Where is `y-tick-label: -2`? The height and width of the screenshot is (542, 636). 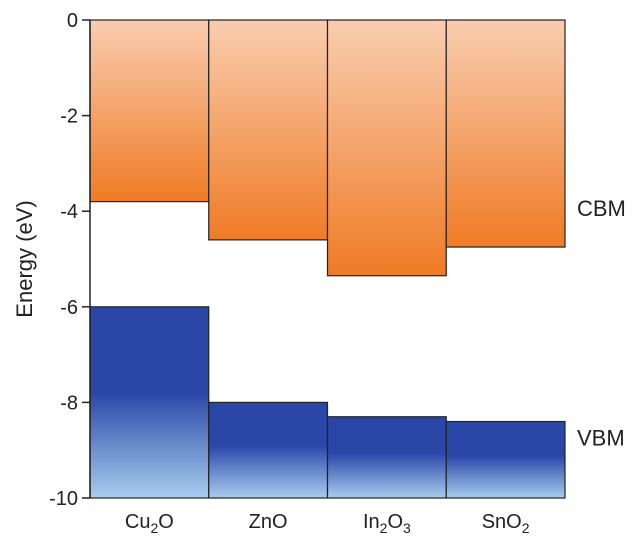
y-tick-label: -2 is located at coordinates (69, 117).